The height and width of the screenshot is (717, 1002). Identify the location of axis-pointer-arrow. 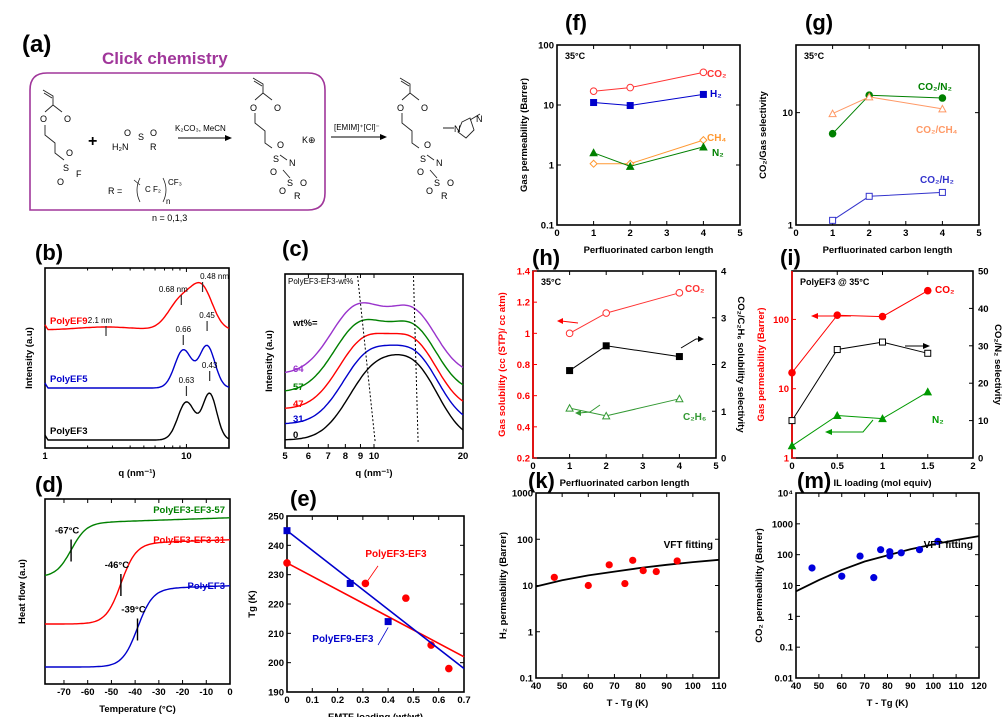
(589, 409).